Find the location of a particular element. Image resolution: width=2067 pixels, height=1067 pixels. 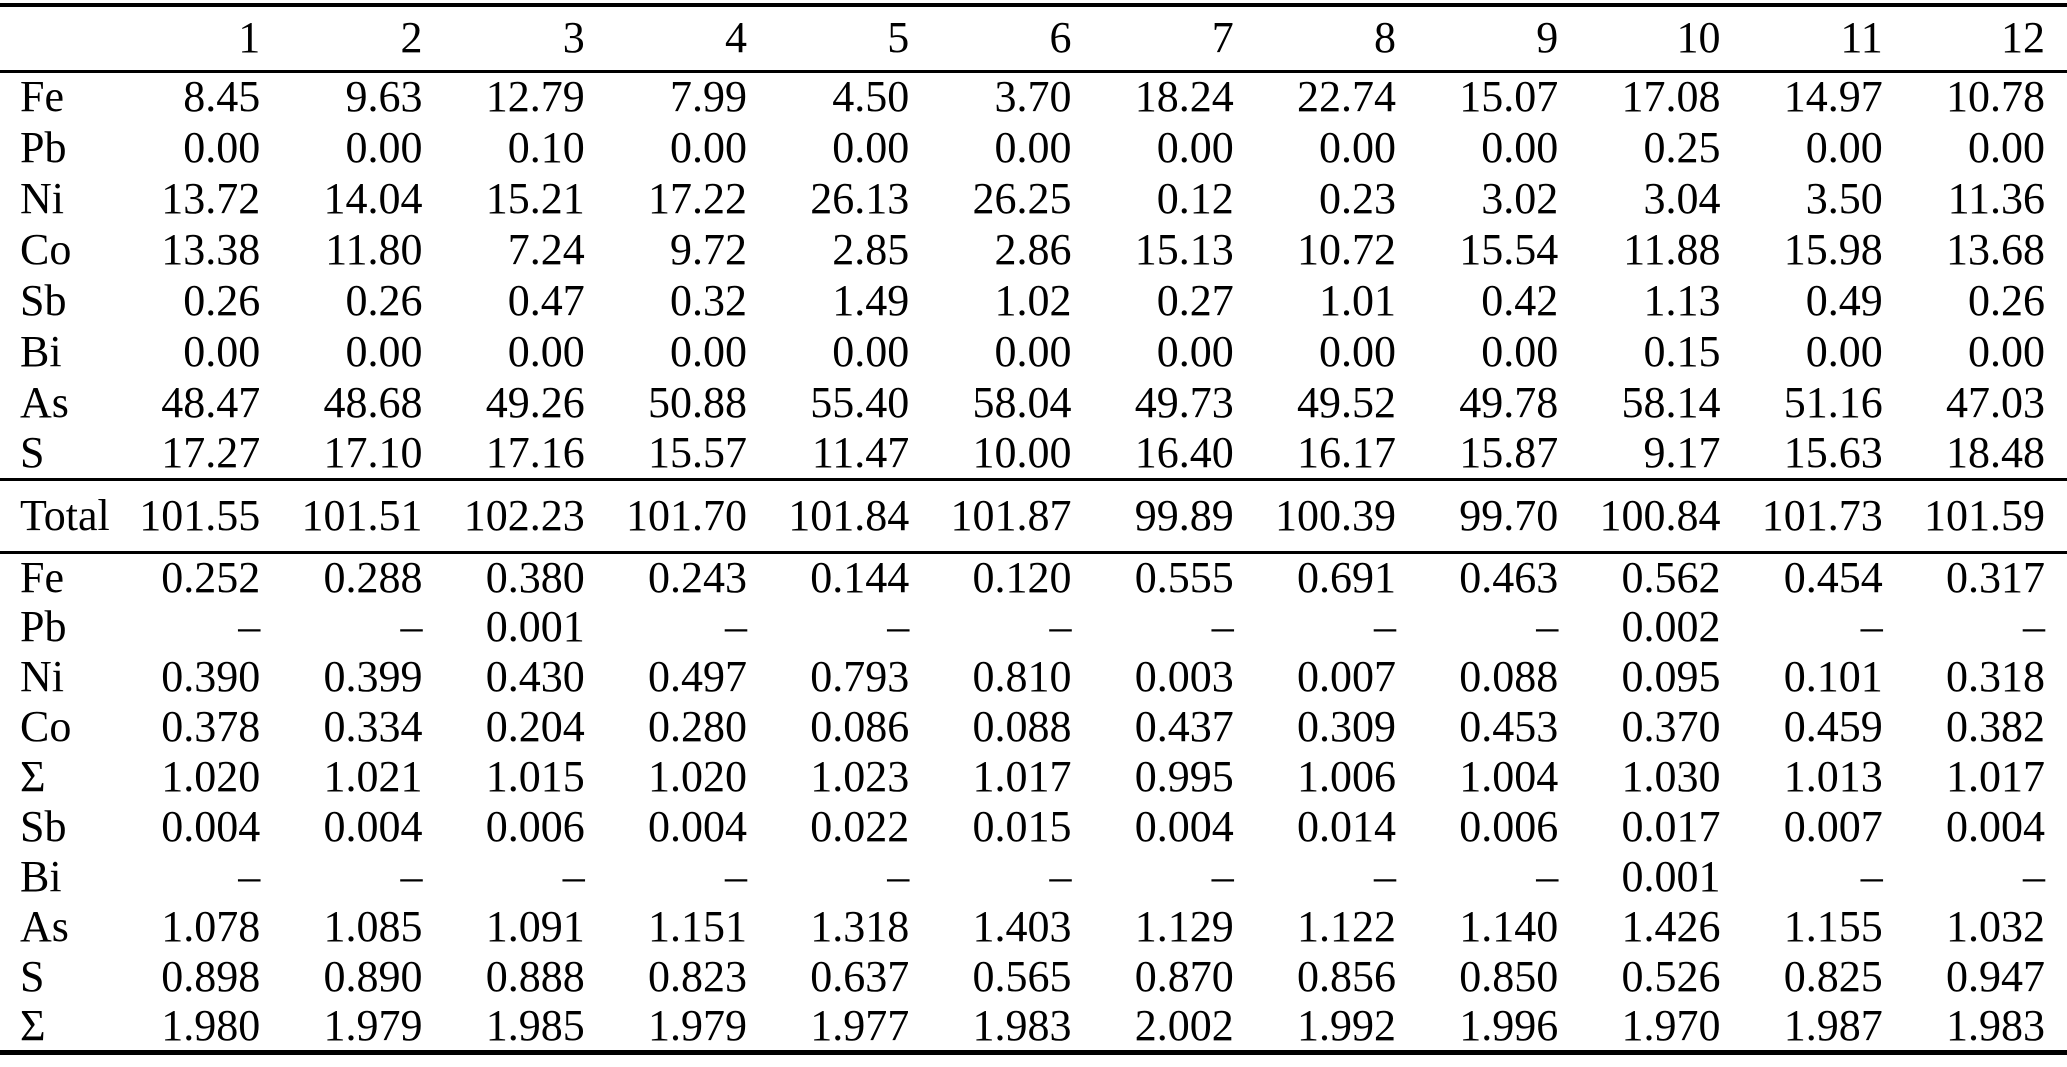

table-cell: 101.59 is located at coordinates (1984, 515).